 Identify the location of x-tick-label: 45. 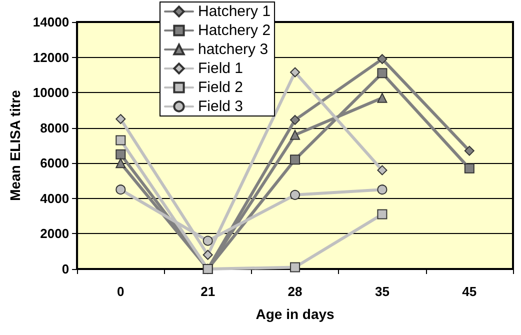
(469, 291).